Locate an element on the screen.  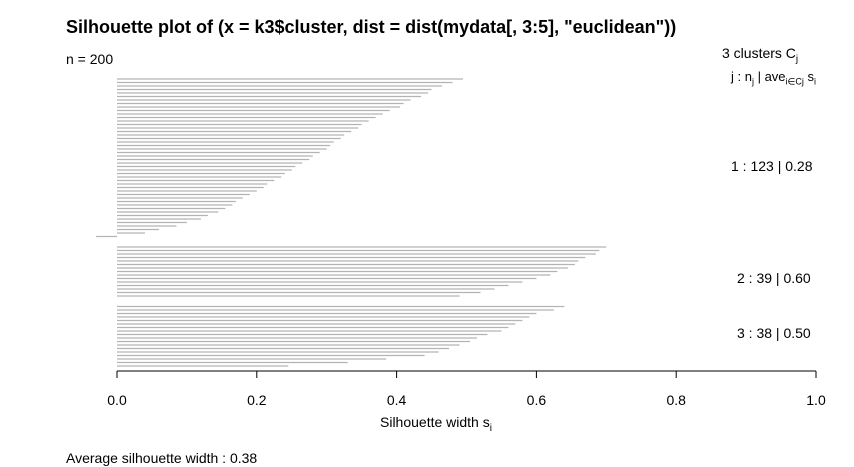
legend-header: 3 clusters Cj is located at coordinates (760, 55).